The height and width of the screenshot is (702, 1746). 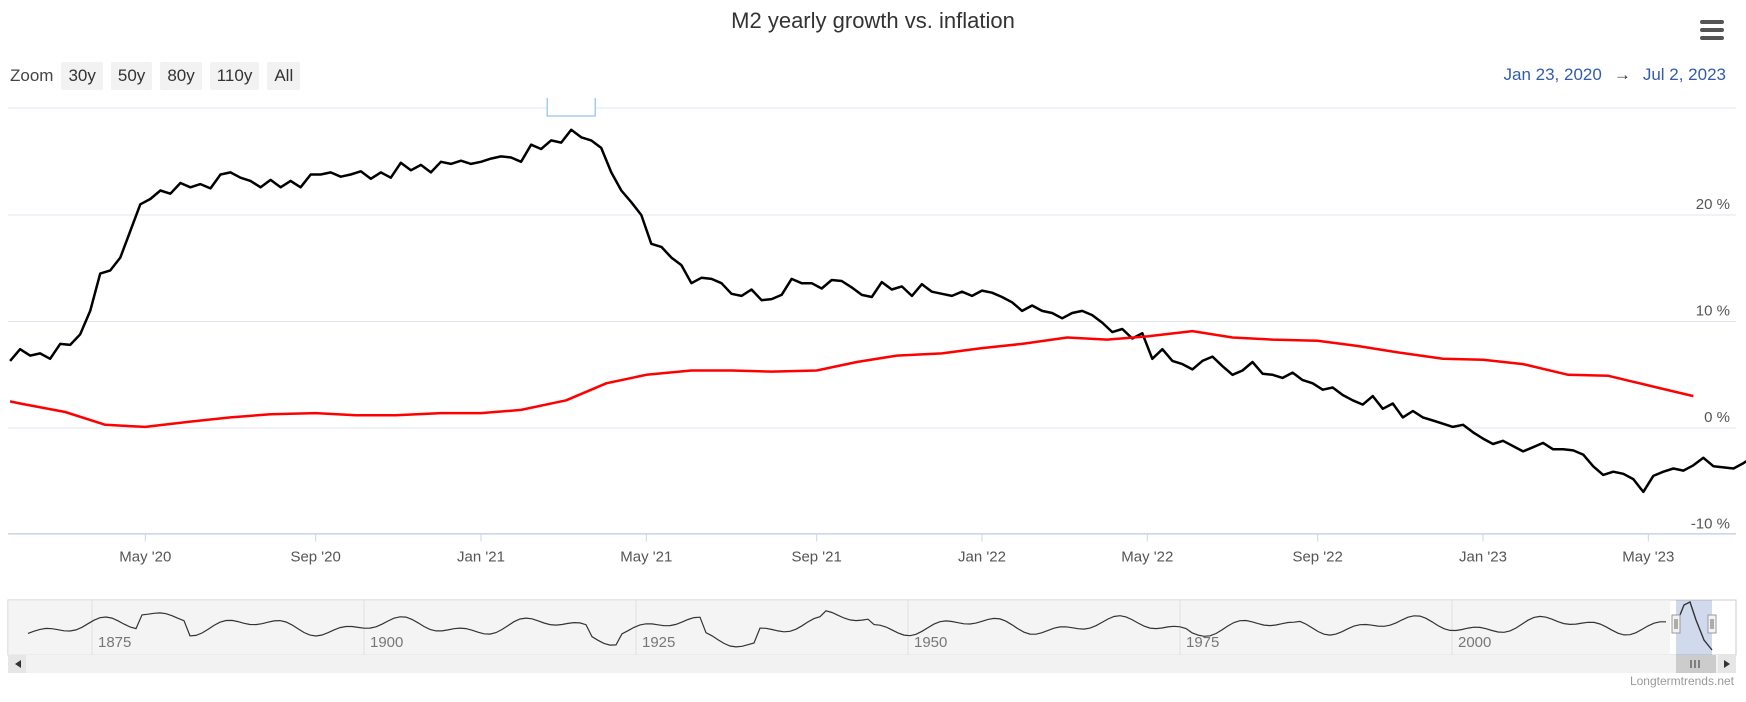 What do you see at coordinates (159, 76) in the screenshot?
I see `zoom-bar: Zoom 30y 50y 80y 110y All` at bounding box center [159, 76].